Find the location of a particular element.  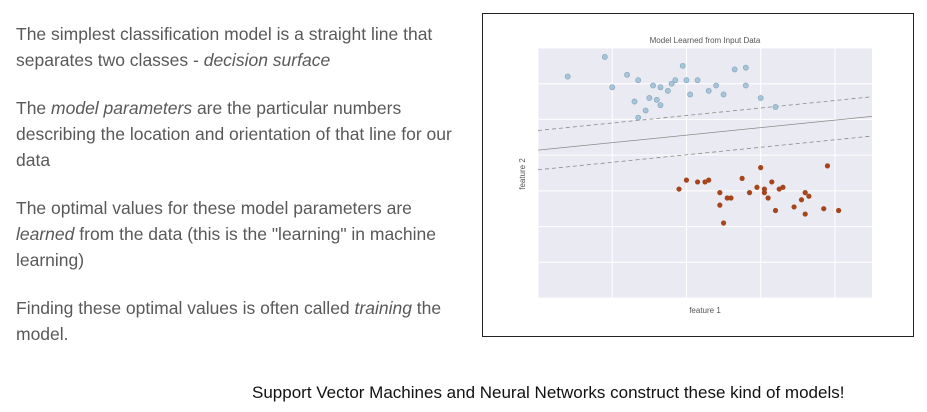

x-axis-label: feature 1 is located at coordinates (705, 310).